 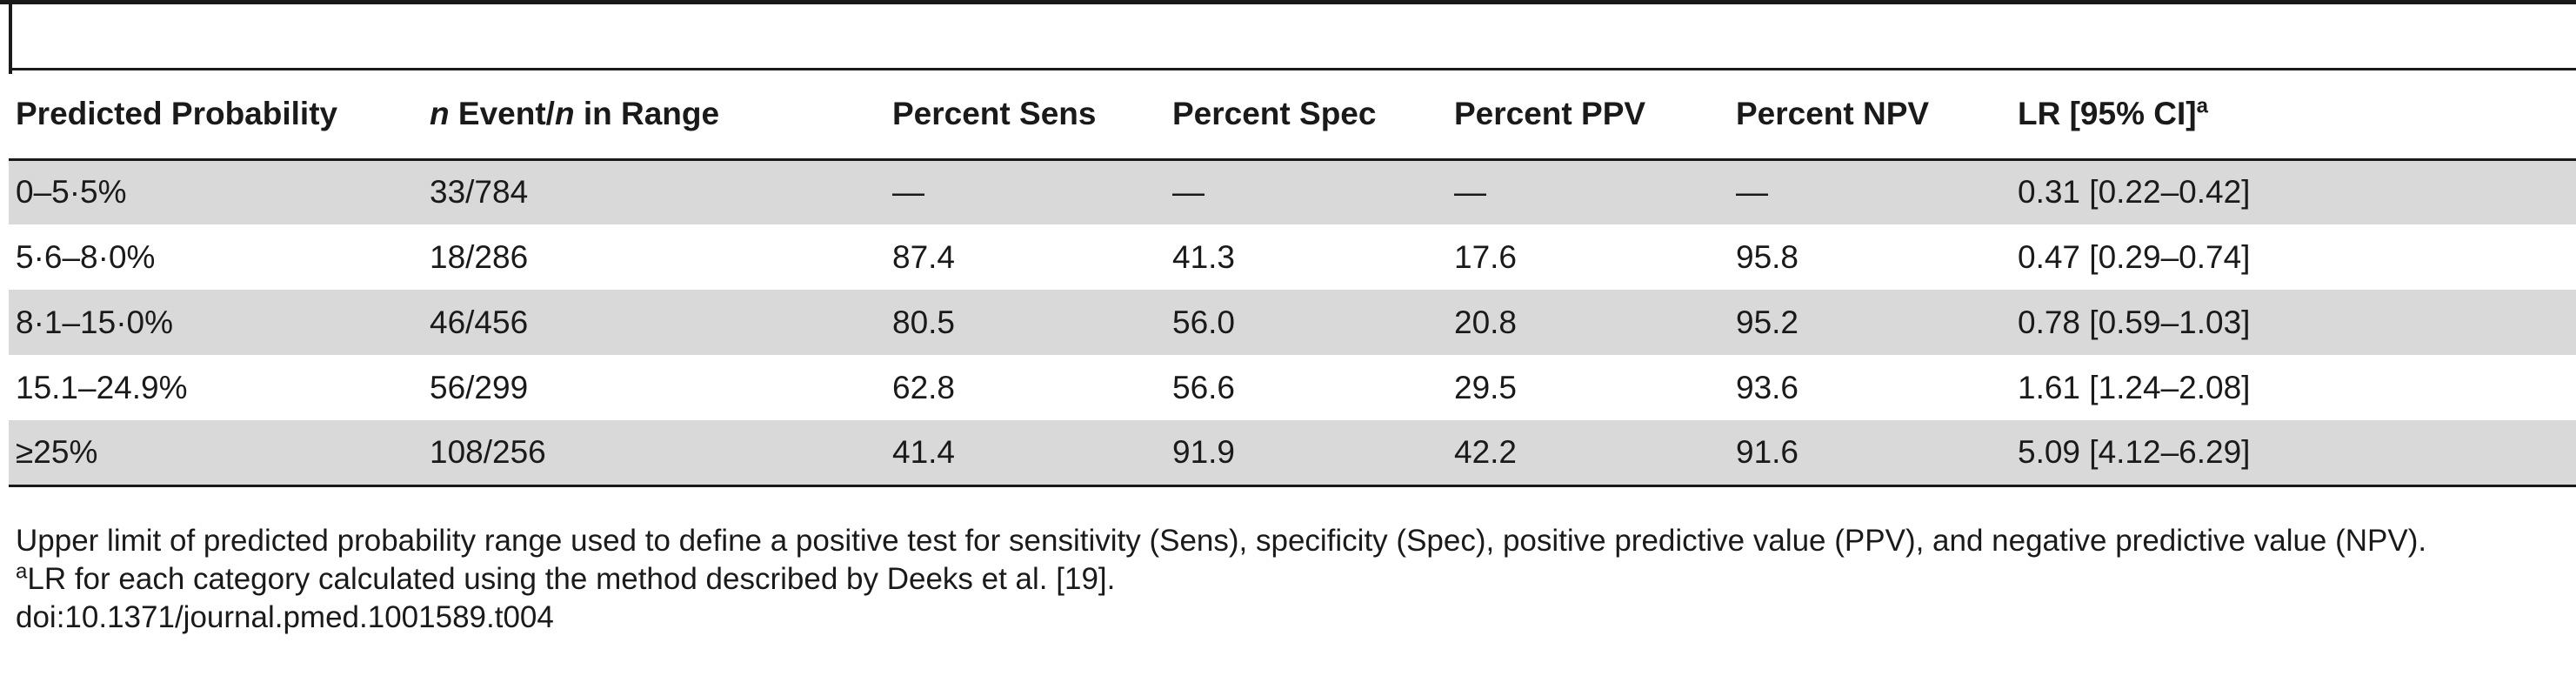 I want to click on cell-lr: 5.09 [4.12–6.29], so click(x=2293, y=453).